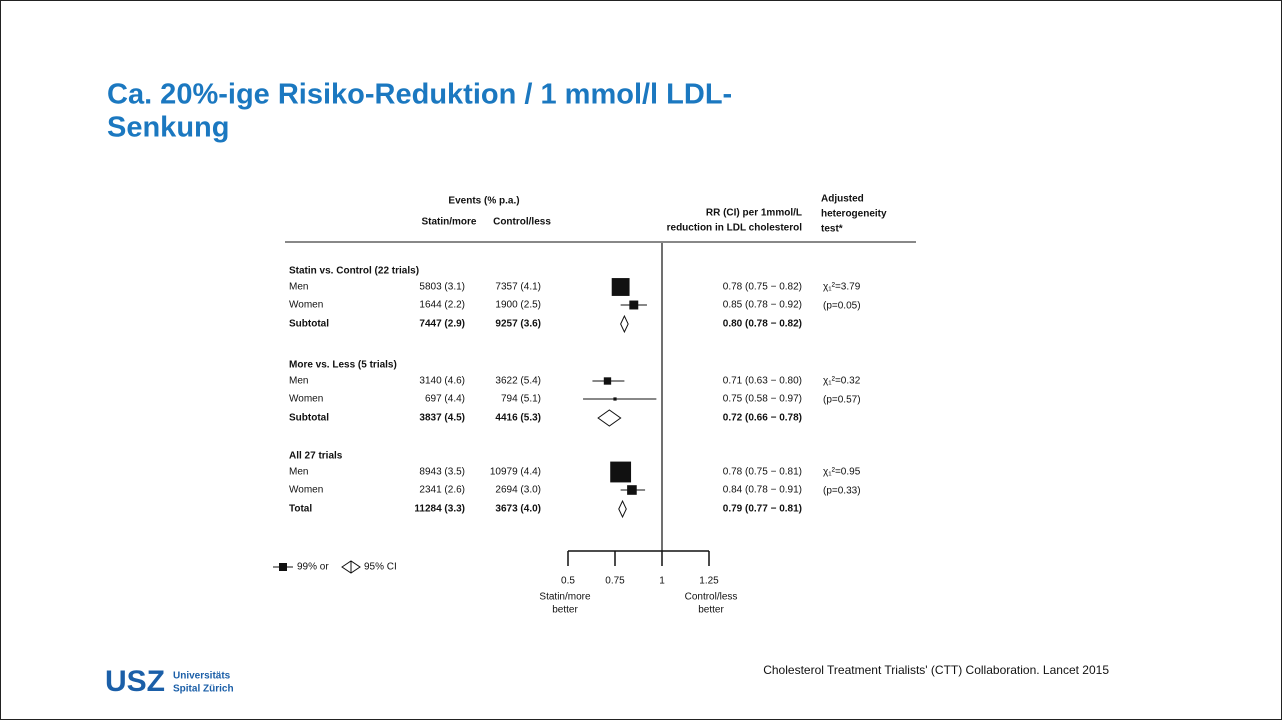  I want to click on events: 794 (5.1), so click(521, 399).